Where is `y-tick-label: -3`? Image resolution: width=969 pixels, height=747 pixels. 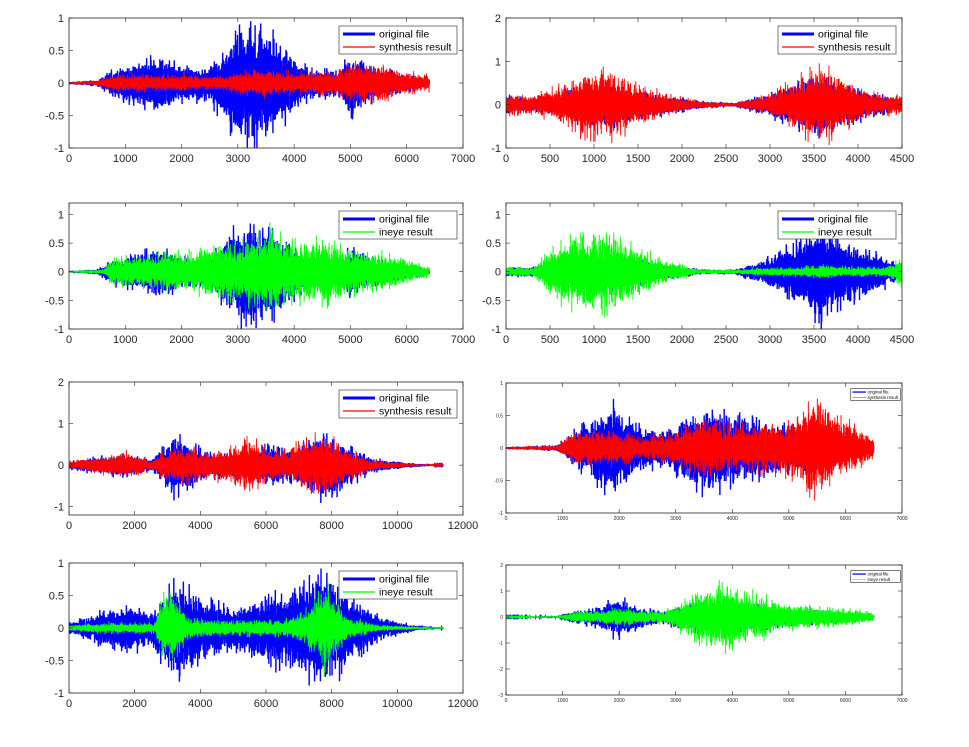 y-tick-label: -3 is located at coordinates (501, 696).